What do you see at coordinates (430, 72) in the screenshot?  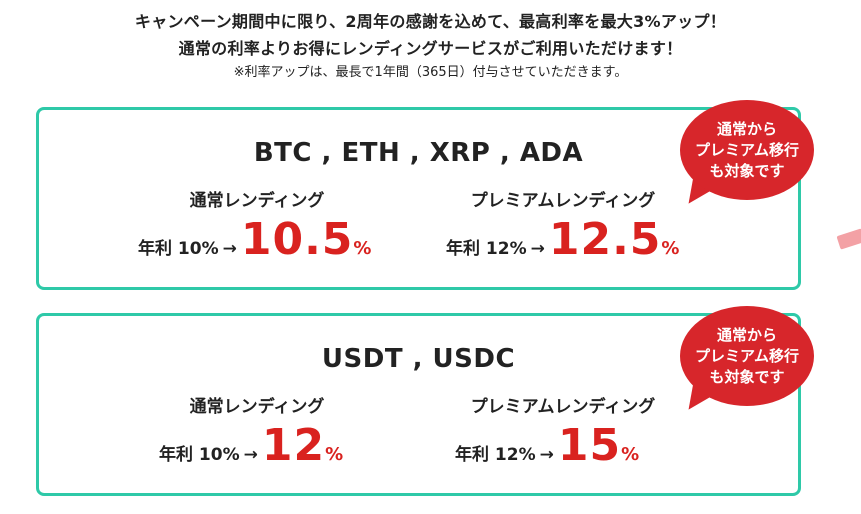 I see `intro-note: ※利率アップは、最長で1年間（365日）付与させていただきます。` at bounding box center [430, 72].